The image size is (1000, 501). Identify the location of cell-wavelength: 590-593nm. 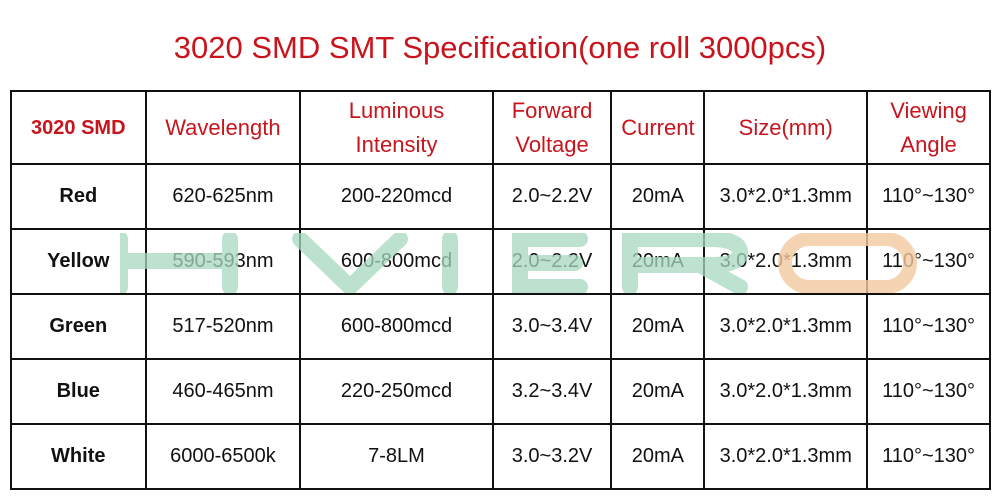
(223, 261).